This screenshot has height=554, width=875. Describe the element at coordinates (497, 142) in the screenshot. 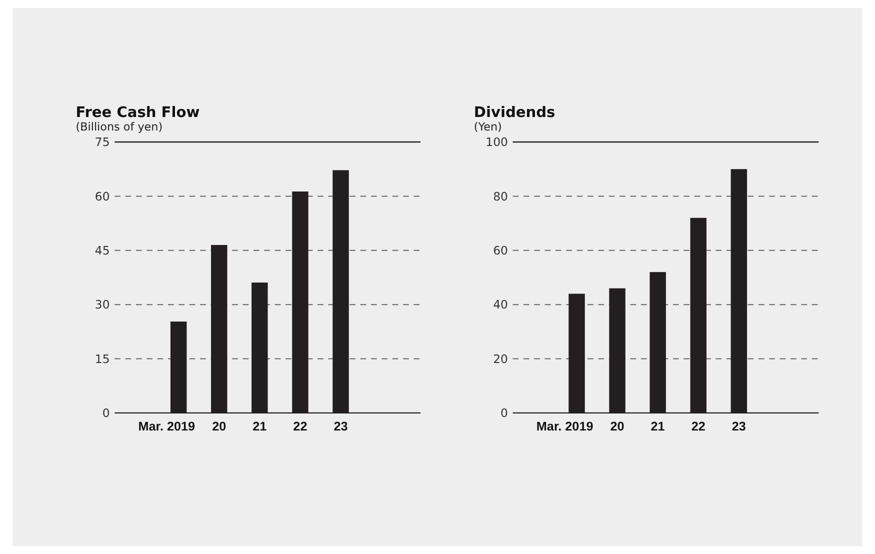

I see `y-tick-label: 100` at that location.